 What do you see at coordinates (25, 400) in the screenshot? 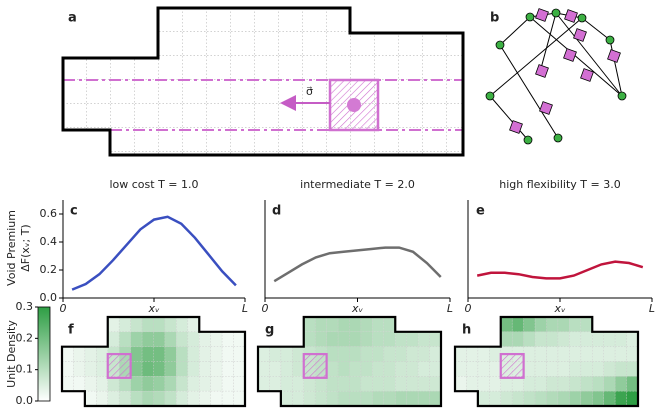
I see `colorbar-tick-label: 0.0` at bounding box center [25, 400].